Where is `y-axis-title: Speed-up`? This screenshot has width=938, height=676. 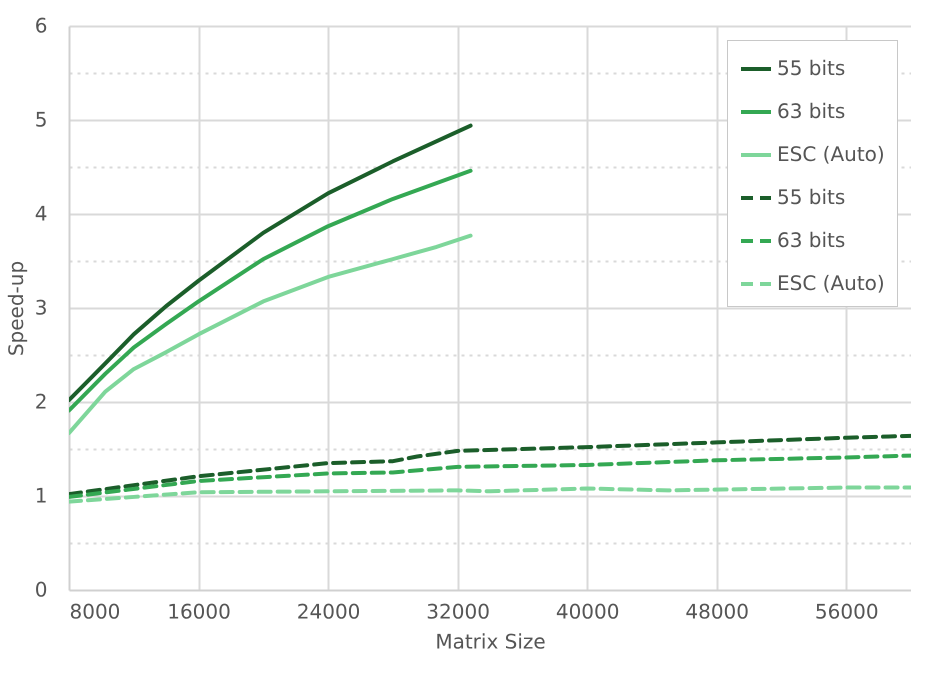 y-axis-title: Speed-up is located at coordinates (16, 308).